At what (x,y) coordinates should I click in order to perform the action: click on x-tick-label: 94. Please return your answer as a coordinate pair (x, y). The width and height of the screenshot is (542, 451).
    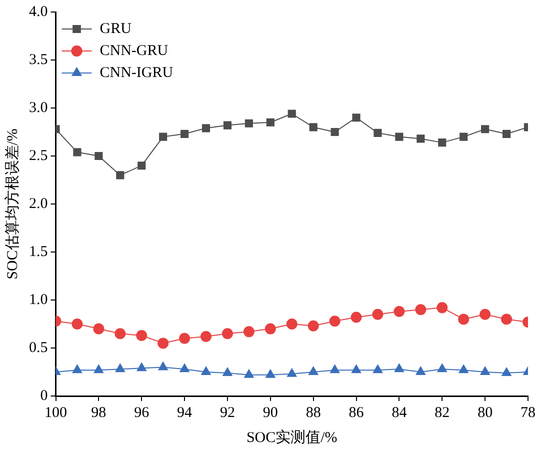
    Looking at the image, I should click on (185, 412).